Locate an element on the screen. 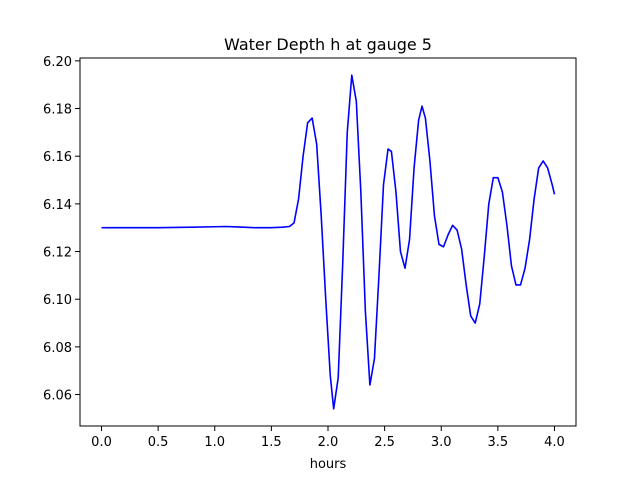 This screenshot has height=480, width=640. y-axis: 6.06 6.08 6.10 6.12 6.14 6.16 6.18 6.20 is located at coordinates (61, 229).